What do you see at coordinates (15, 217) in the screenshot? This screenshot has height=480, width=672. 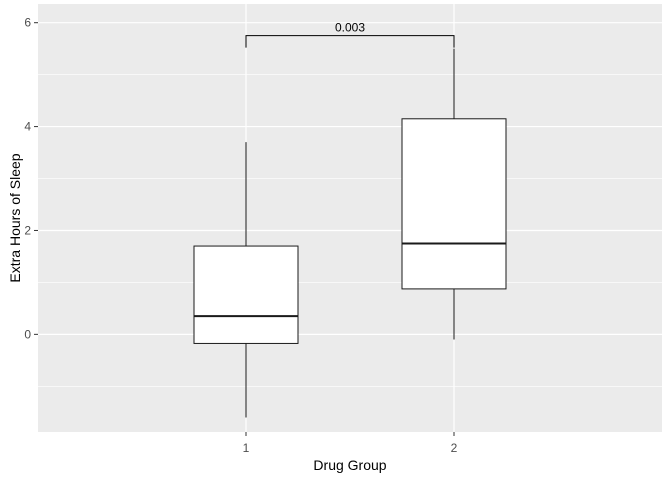 I see `y-axis-title: Extra Hours of Sleep` at bounding box center [15, 217].